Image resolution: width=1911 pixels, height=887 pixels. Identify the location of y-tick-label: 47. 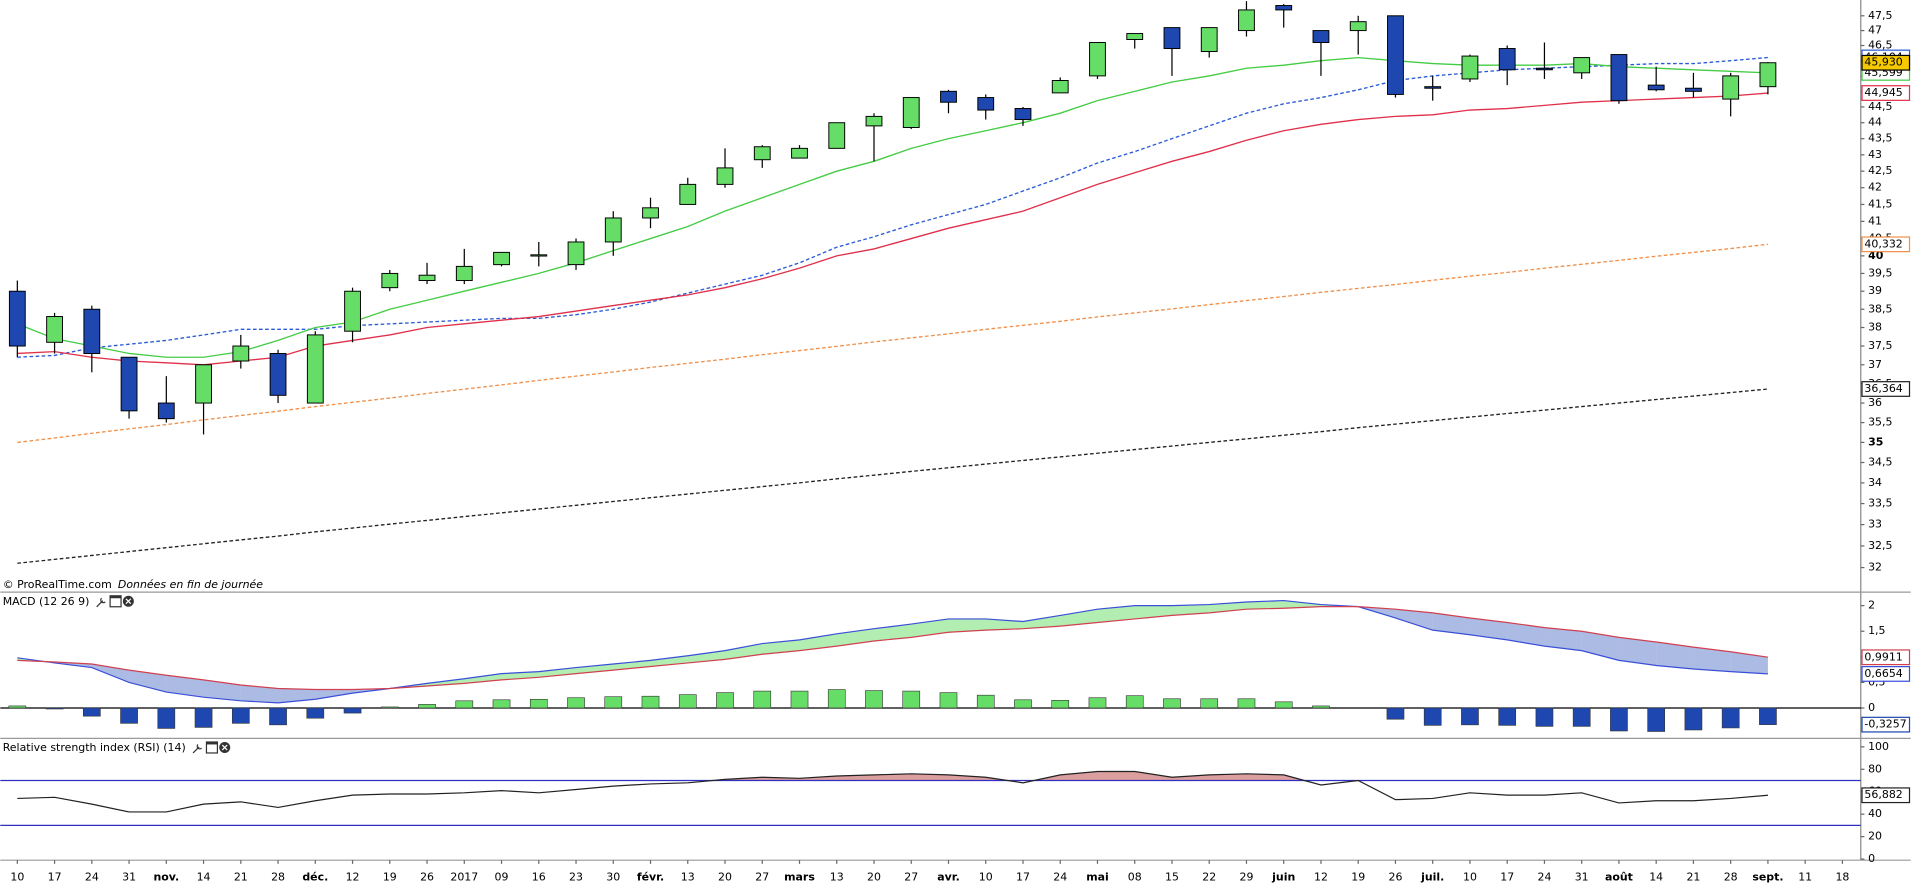
(1875, 30).